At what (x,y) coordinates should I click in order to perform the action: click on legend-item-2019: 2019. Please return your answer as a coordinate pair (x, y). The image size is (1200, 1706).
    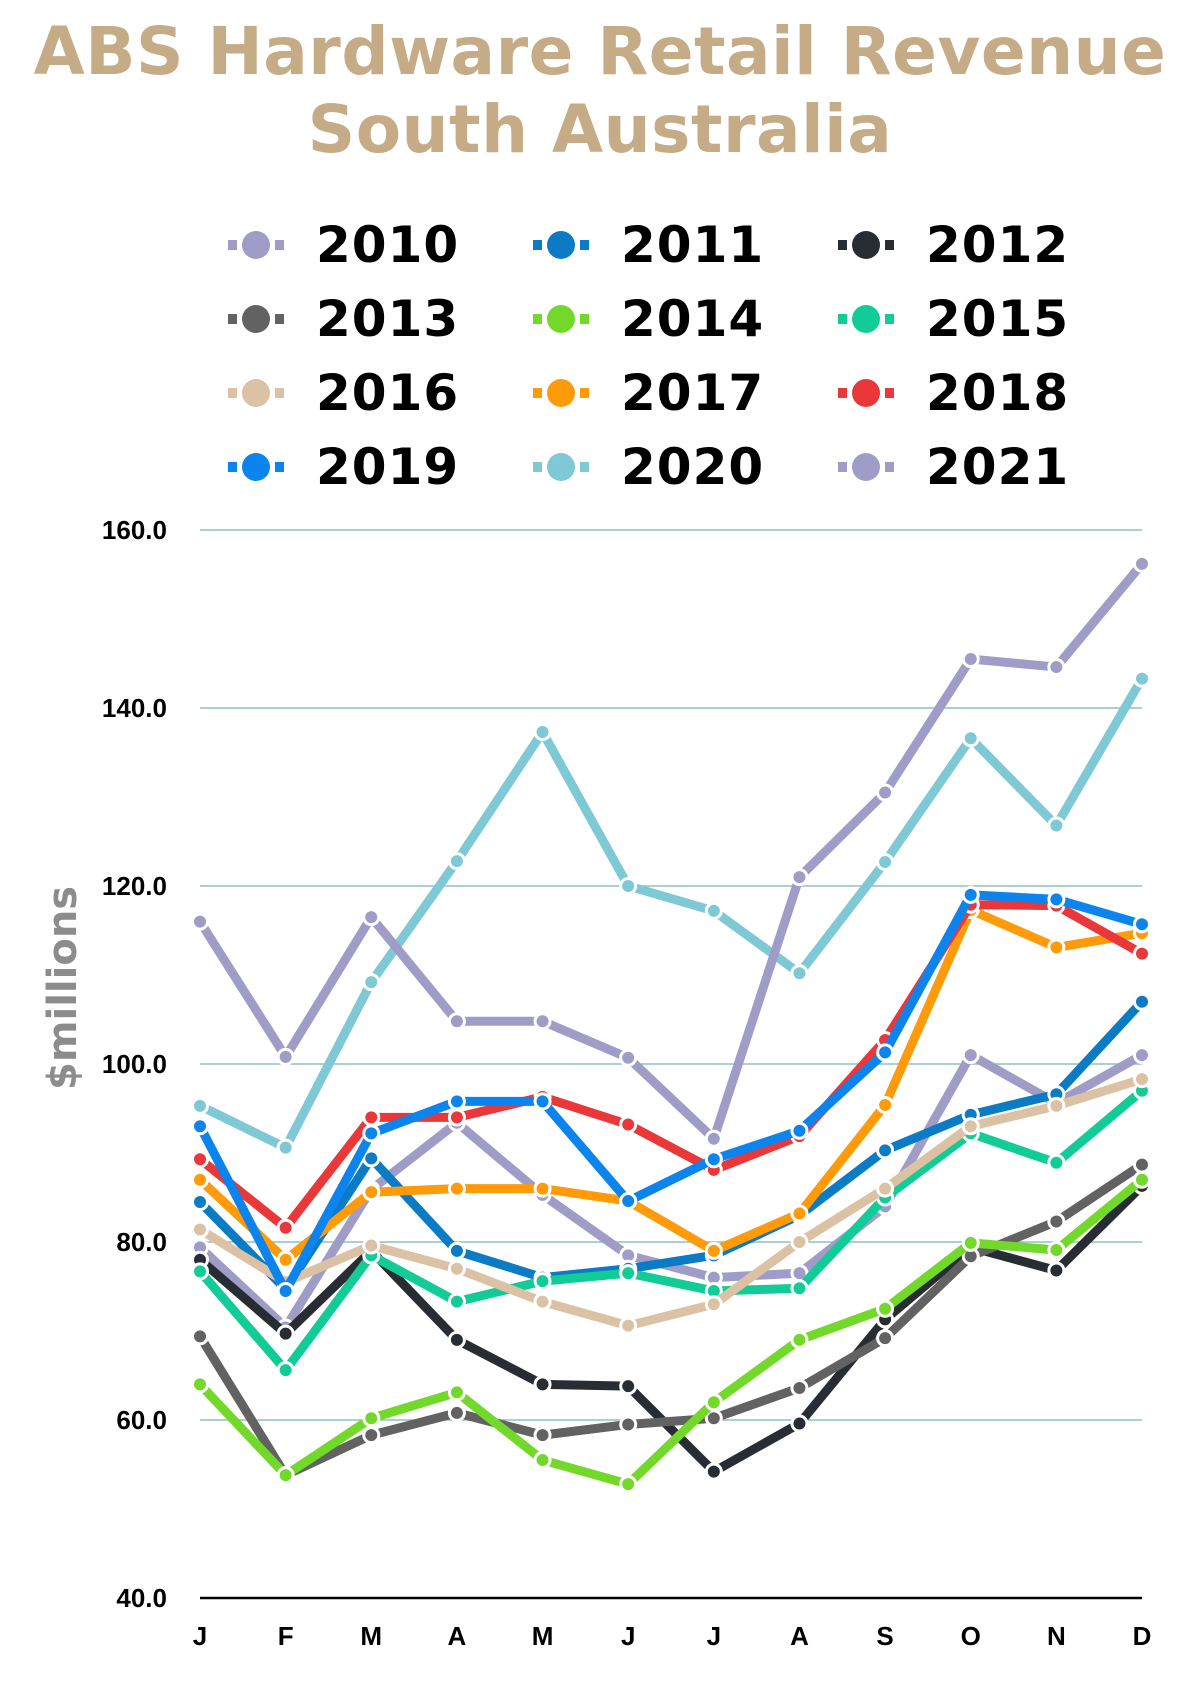
    Looking at the image, I should click on (343, 467).